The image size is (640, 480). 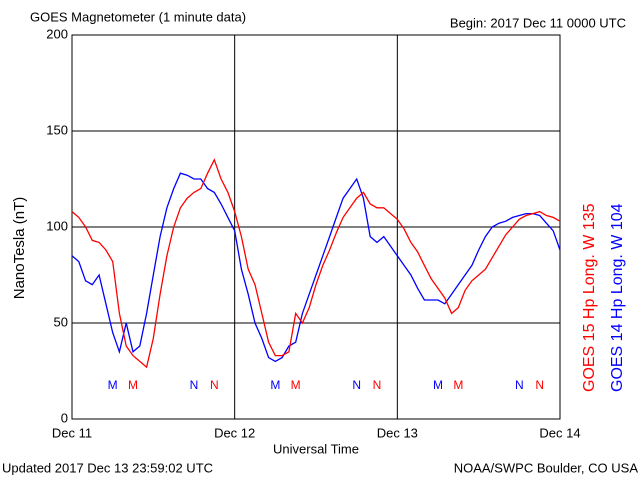 What do you see at coordinates (589, 297) in the screenshot?
I see `legend-entry: GOES 15 Hp Long. W 135` at bounding box center [589, 297].